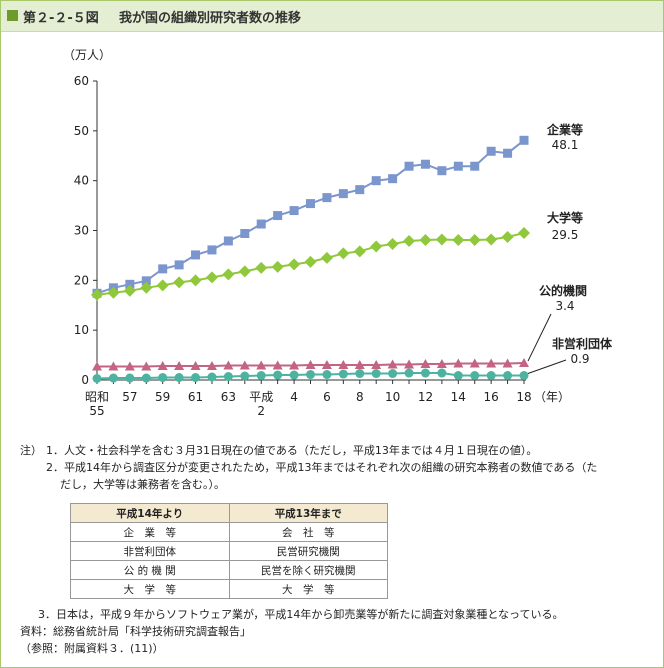  Describe the element at coordinates (31, 450) in the screenshot. I see `notes-prefix: 注）` at that location.